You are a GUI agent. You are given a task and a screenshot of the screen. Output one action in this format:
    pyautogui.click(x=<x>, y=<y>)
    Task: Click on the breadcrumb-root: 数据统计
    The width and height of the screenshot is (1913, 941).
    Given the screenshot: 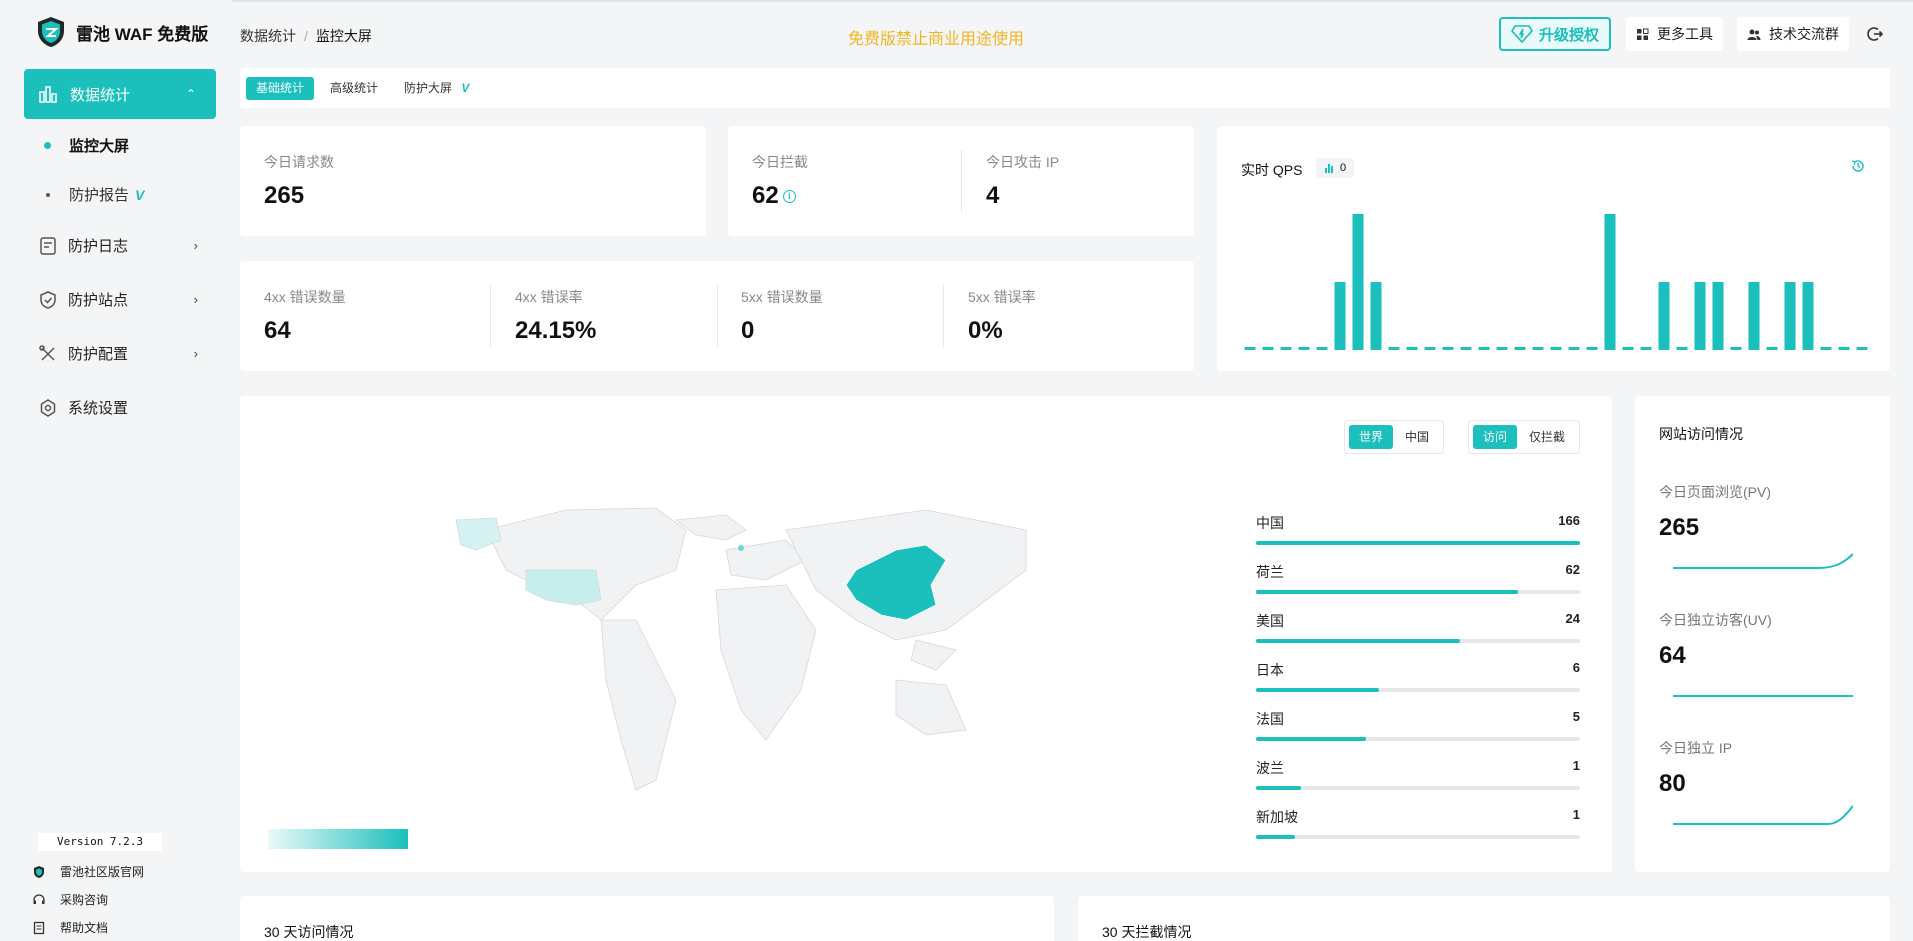 What is the action you would take?
    pyautogui.click(x=268, y=36)
    